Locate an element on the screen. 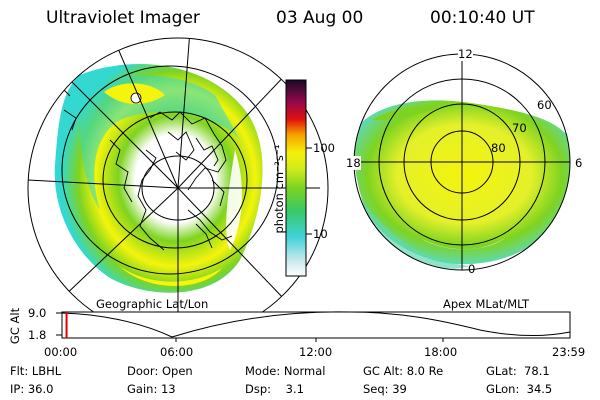 The height and width of the screenshot is (400, 600). mlat-label-70: 70 is located at coordinates (519, 128).